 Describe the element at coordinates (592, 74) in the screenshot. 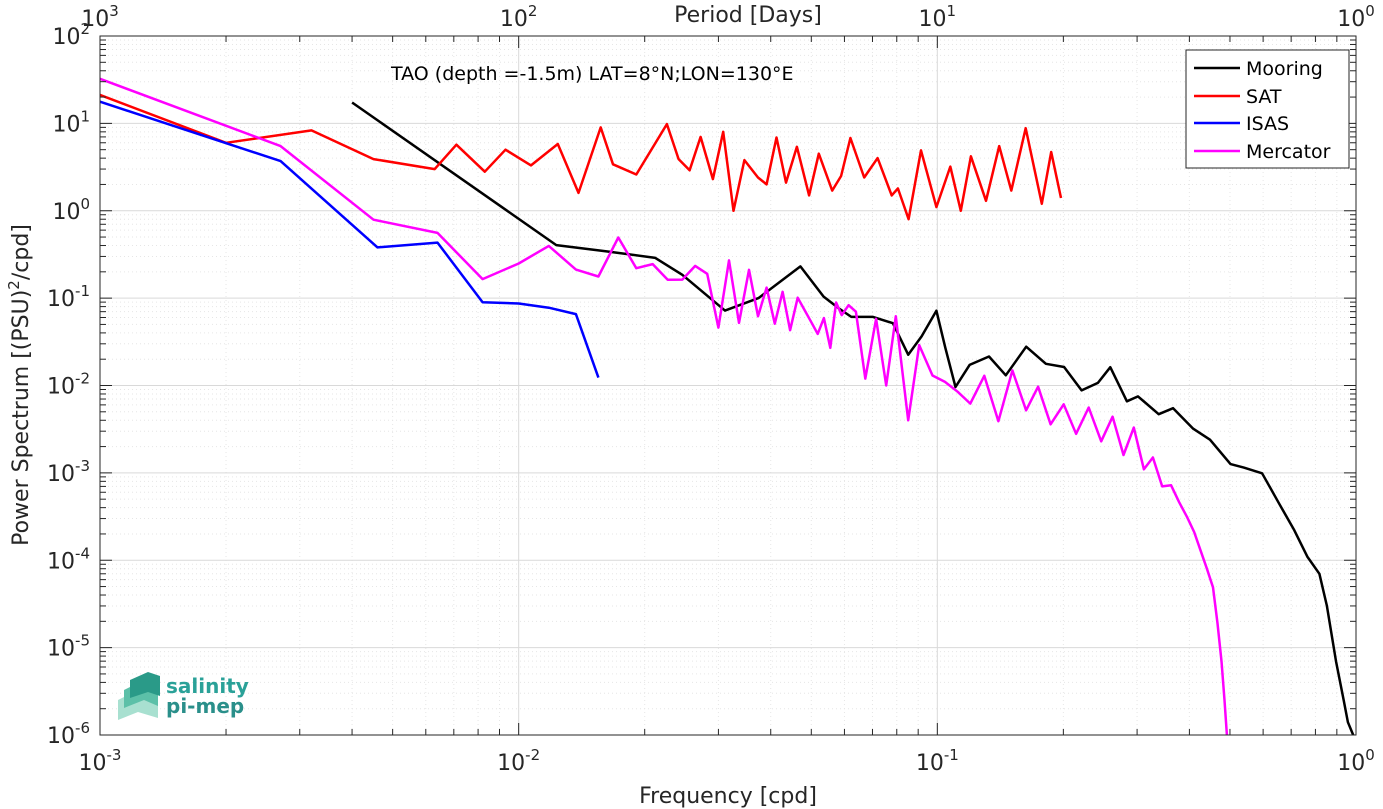

I see `chart-title: TAO (depth =-1.5m) LAT=8°N;LON=130°E` at that location.